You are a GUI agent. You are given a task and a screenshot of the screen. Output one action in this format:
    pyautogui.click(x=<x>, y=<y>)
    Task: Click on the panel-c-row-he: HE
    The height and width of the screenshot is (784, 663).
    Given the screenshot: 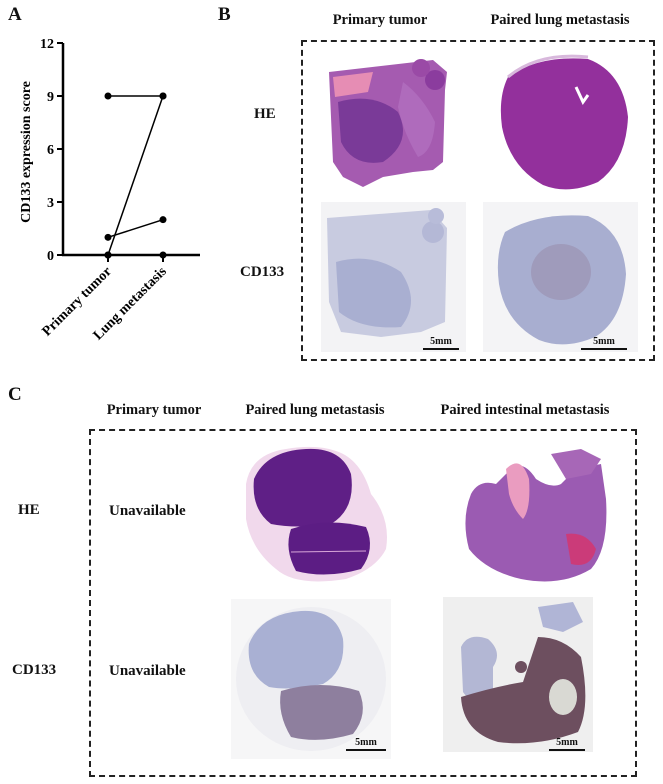 What is the action you would take?
    pyautogui.click(x=29, y=510)
    